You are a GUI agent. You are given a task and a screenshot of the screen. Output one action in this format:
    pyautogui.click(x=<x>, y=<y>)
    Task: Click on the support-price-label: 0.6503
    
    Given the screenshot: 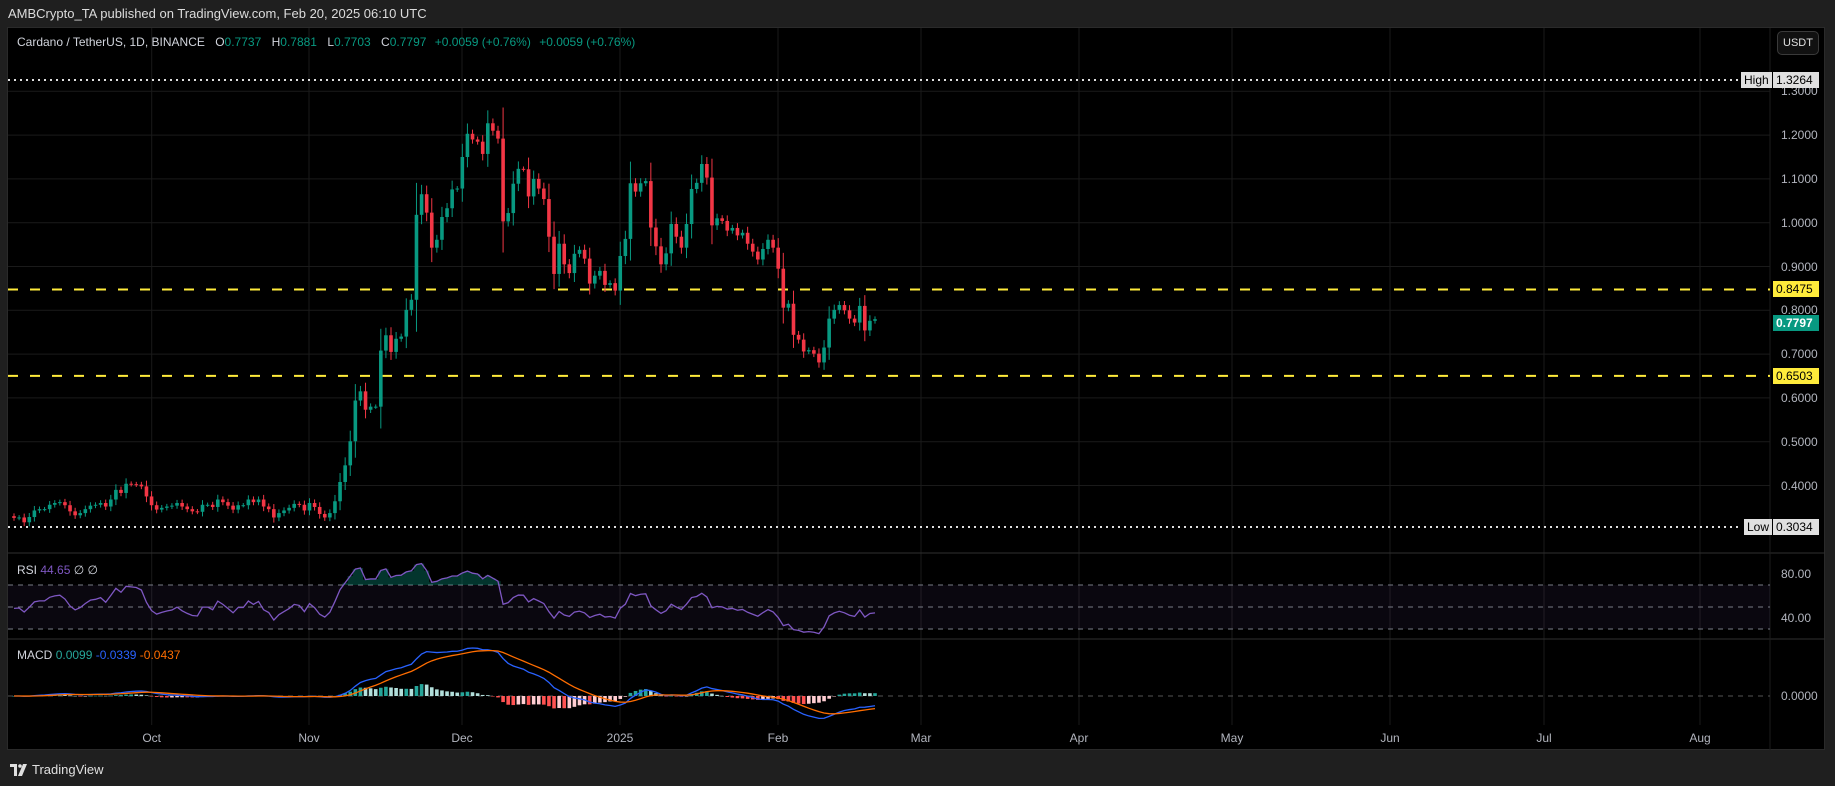 What is the action you would take?
    pyautogui.click(x=1796, y=375)
    